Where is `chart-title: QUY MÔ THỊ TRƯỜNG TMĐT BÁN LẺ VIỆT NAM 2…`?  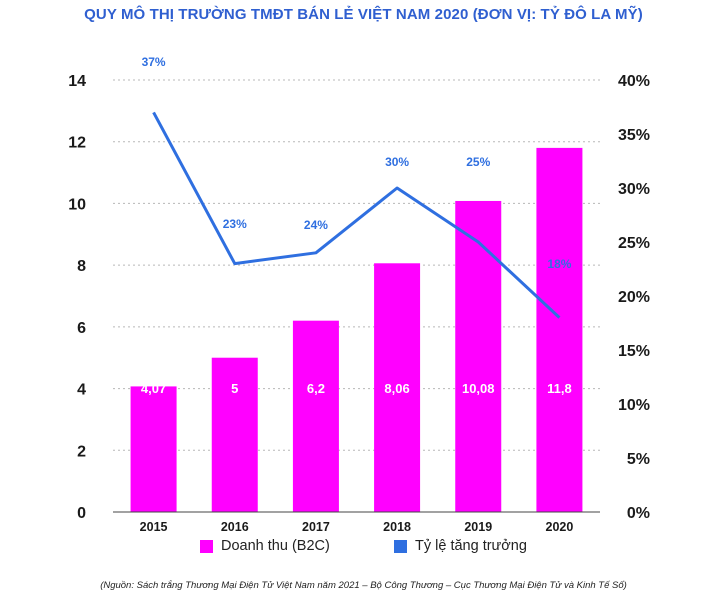
chart-title: QUY MÔ THỊ TRƯỜNG TMĐT BÁN LẺ VIỆT NAM 2… is located at coordinates (363, 14).